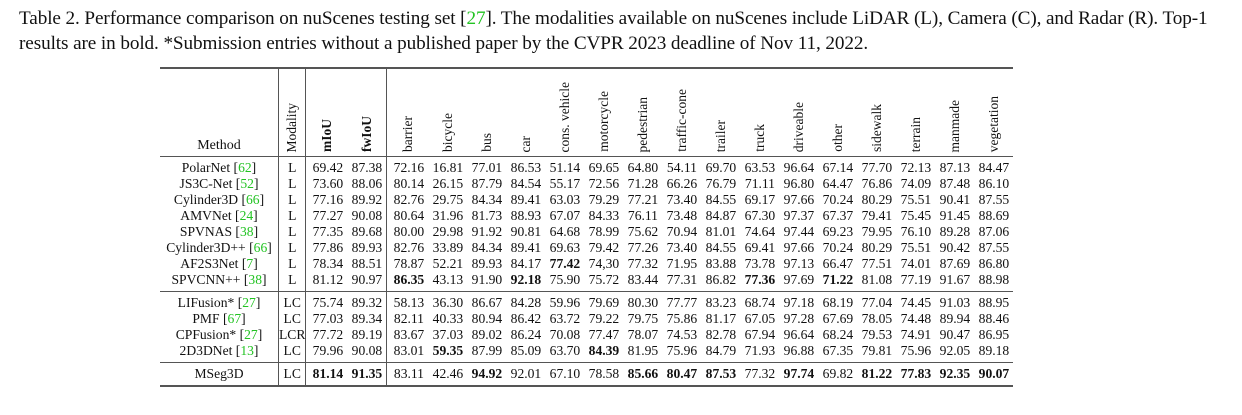 This screenshot has height=415, width=1242. I want to click on class-score-cell: 90.41, so click(955, 199).